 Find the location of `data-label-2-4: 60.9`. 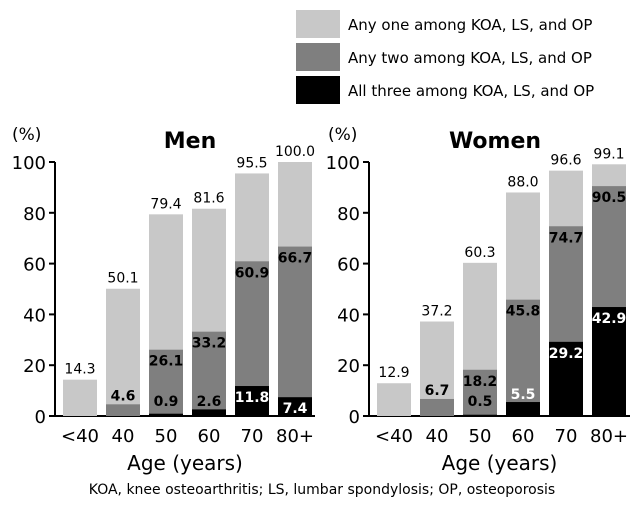

data-label-2-4: 60.9 is located at coordinates (252, 273).